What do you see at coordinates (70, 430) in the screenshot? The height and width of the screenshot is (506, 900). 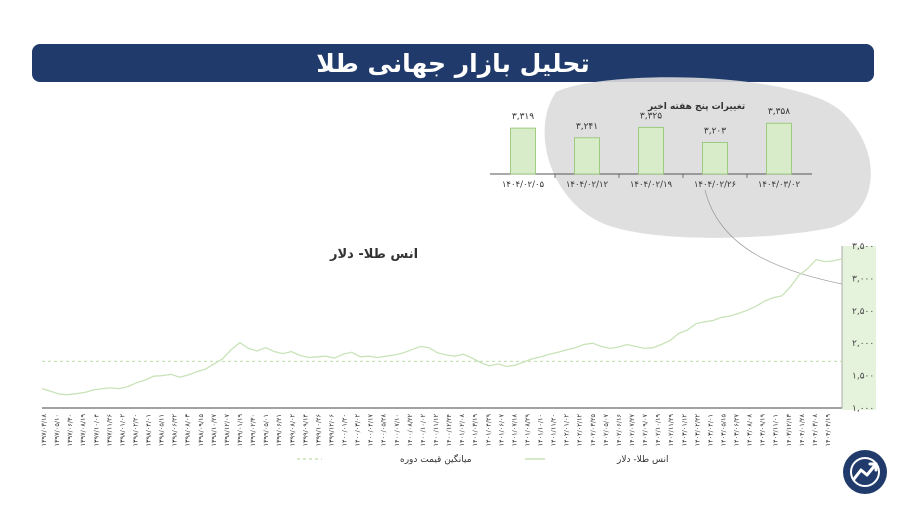 I see `x-tick-label: ۱۳۹۷/۰۶/۳۰` at bounding box center [70, 430].